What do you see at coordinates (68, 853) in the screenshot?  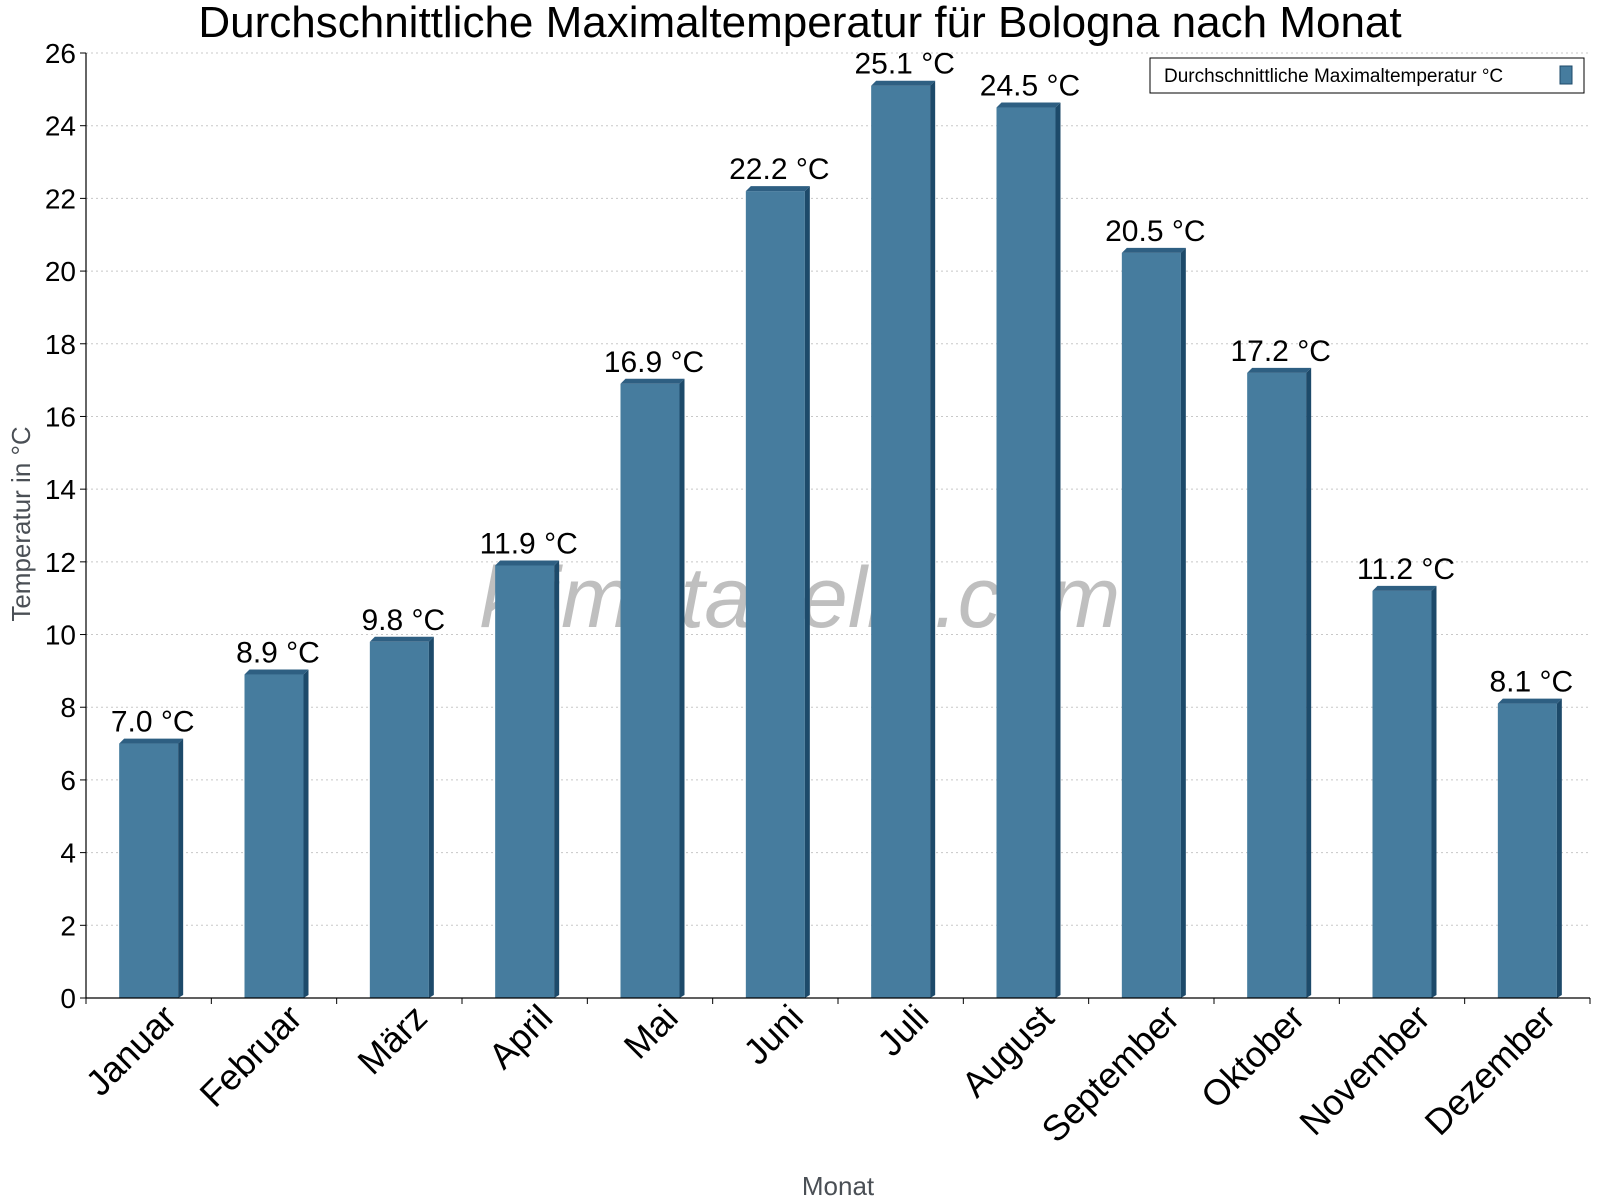 I see `y-tick-label: 4` at bounding box center [68, 853].